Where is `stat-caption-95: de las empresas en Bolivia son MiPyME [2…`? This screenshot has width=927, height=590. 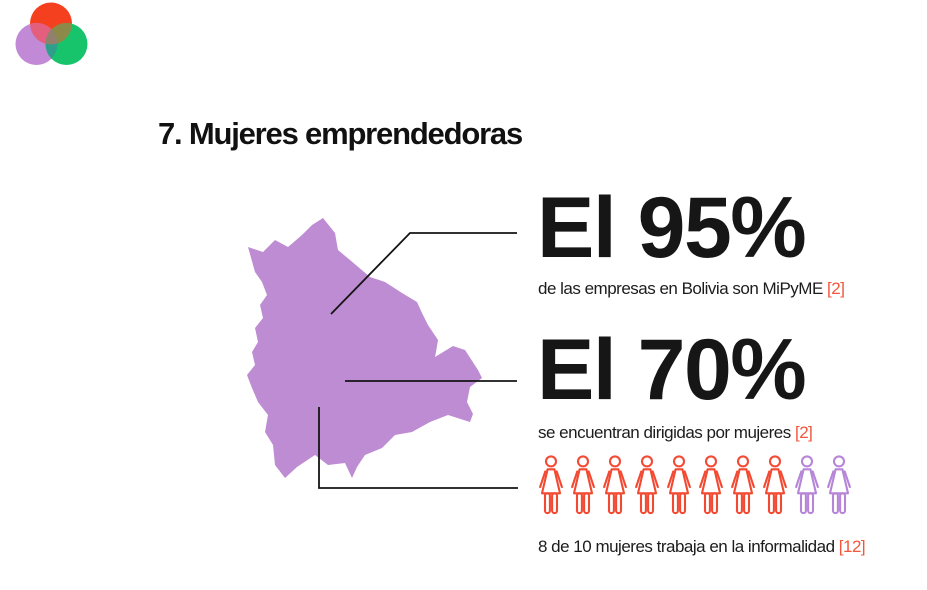 stat-caption-95: de las empresas en Bolivia son MiPyME [2… is located at coordinates (691, 289).